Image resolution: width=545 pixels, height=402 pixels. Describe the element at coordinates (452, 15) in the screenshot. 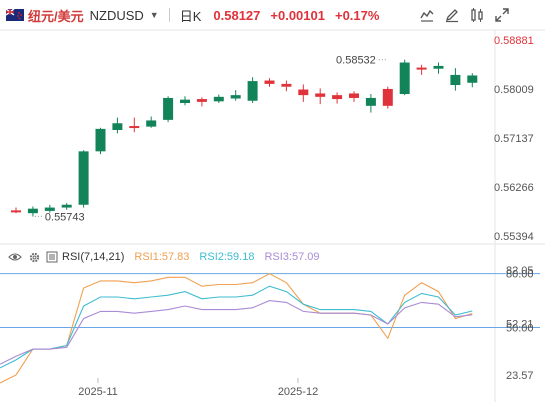

I see `draw-icon` at that location.